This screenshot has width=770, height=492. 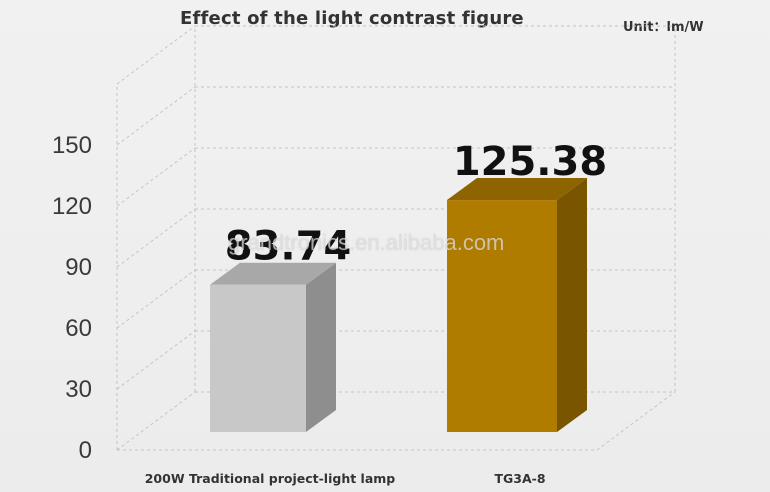 What do you see at coordinates (78, 389) in the screenshot?
I see `y-tick-label: 30` at bounding box center [78, 389].